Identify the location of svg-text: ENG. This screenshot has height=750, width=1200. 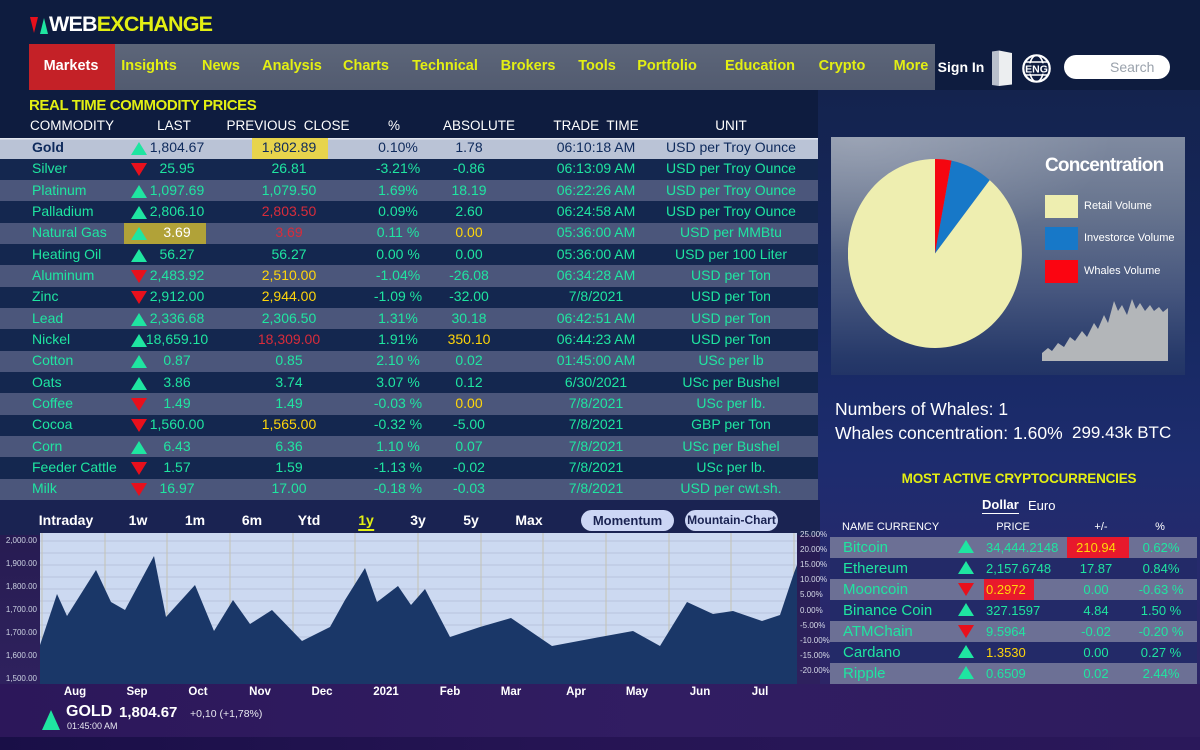
(1036, 70).